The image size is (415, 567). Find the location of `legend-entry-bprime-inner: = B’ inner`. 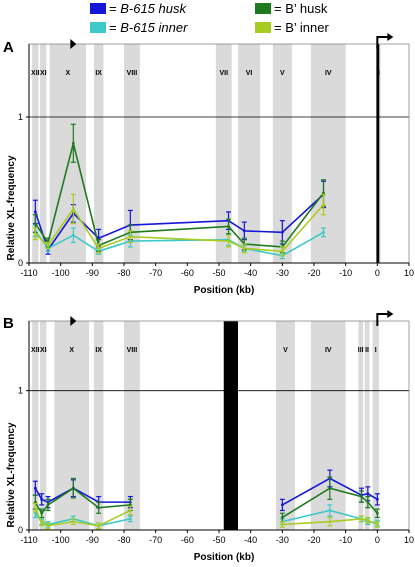

legend-entry-bprime-inner: = B’ inner is located at coordinates (292, 27).